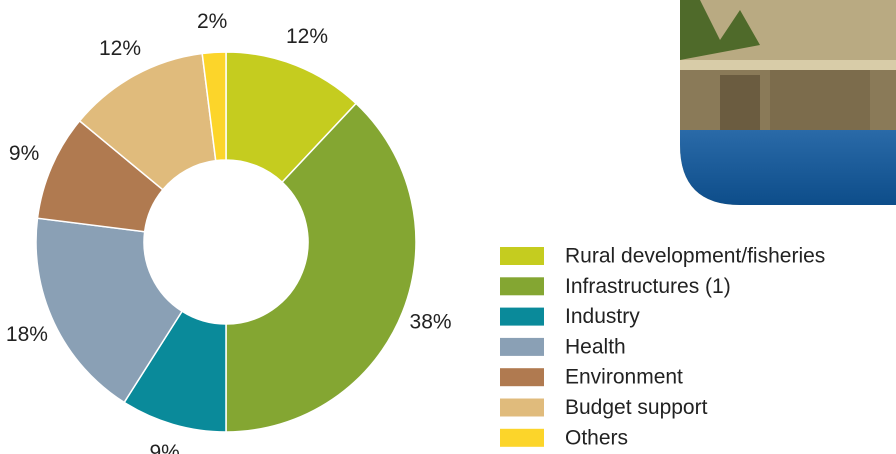 Image resolution: width=896 pixels, height=454 pixels. Describe the element at coordinates (602, 316) in the screenshot. I see `legend-label: Industry` at that location.